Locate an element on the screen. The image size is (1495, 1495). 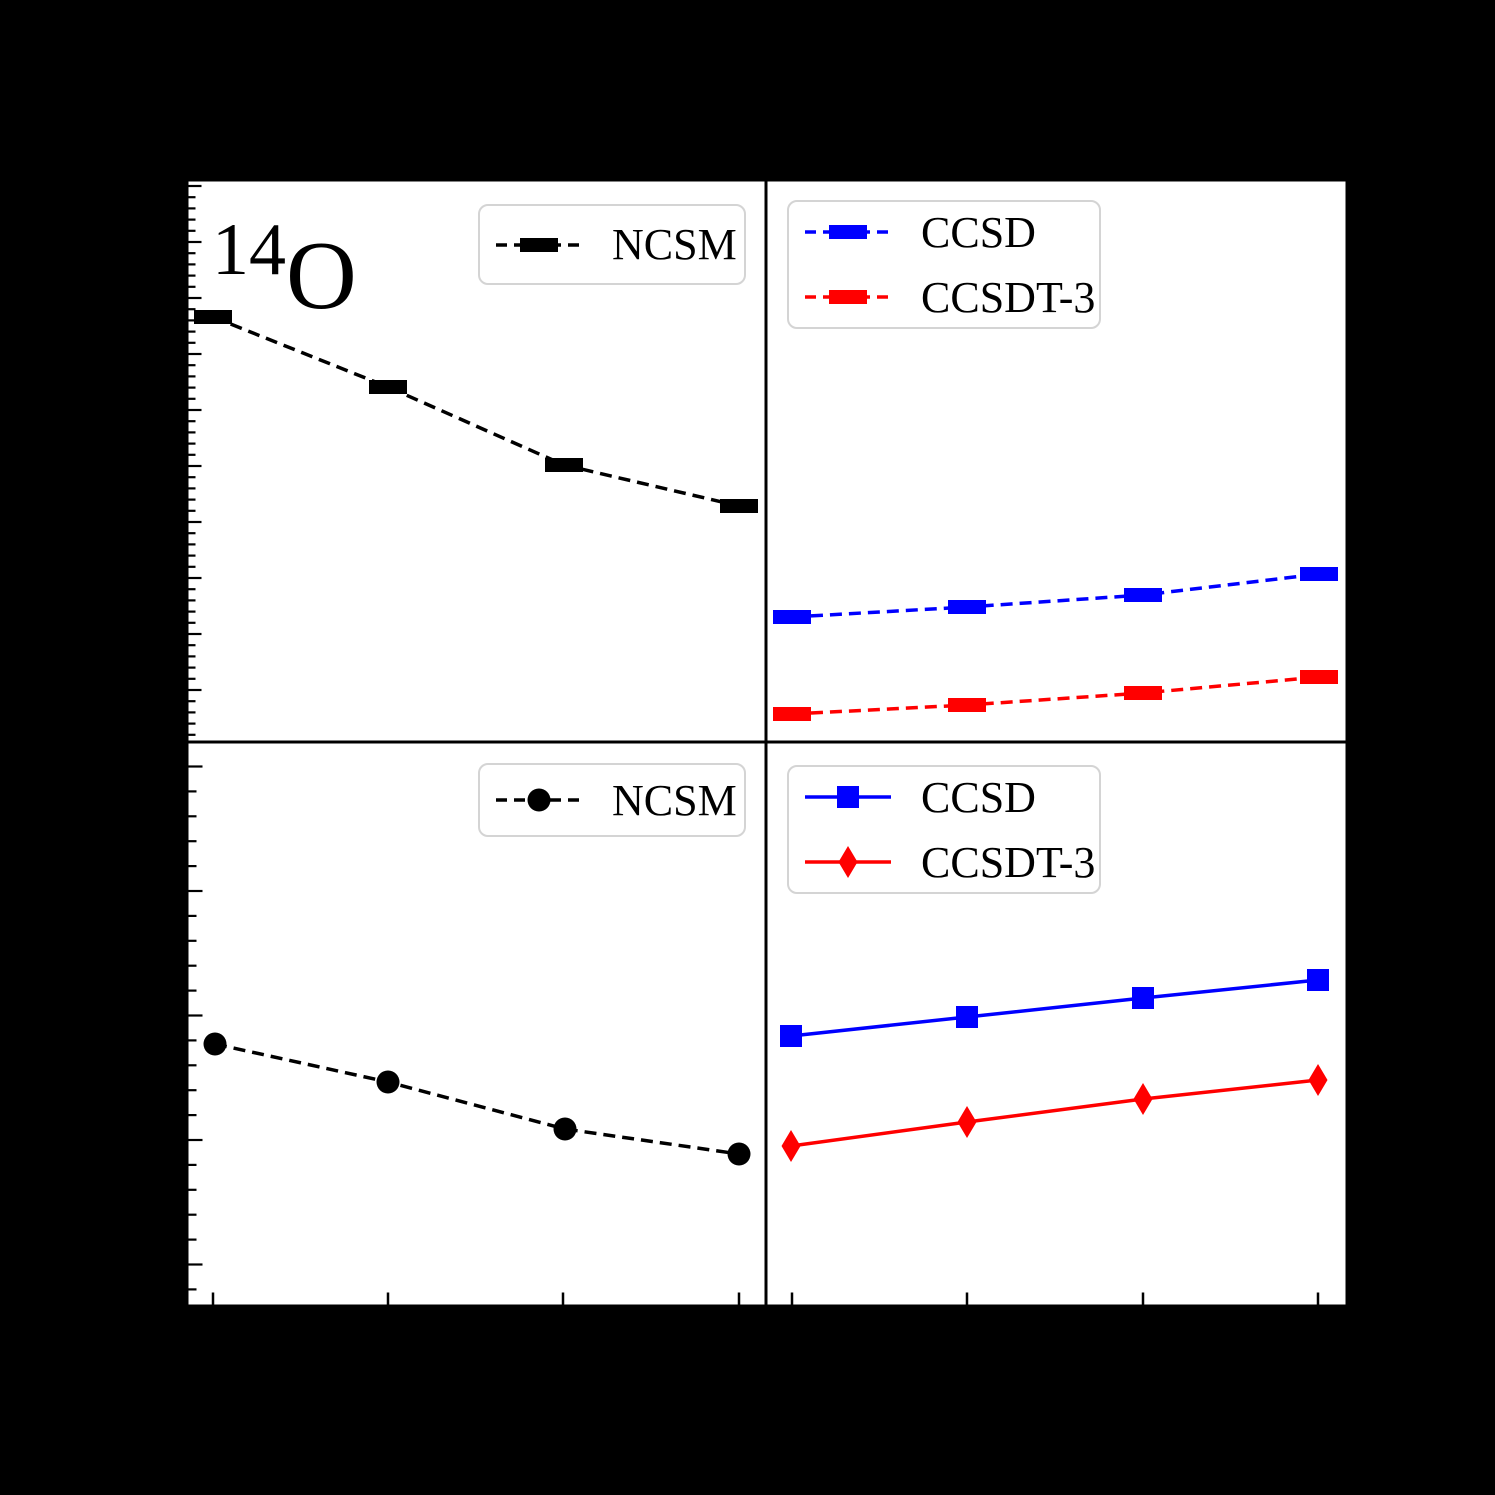
legend-bottom-left: NCSM is located at coordinates (612, 800).